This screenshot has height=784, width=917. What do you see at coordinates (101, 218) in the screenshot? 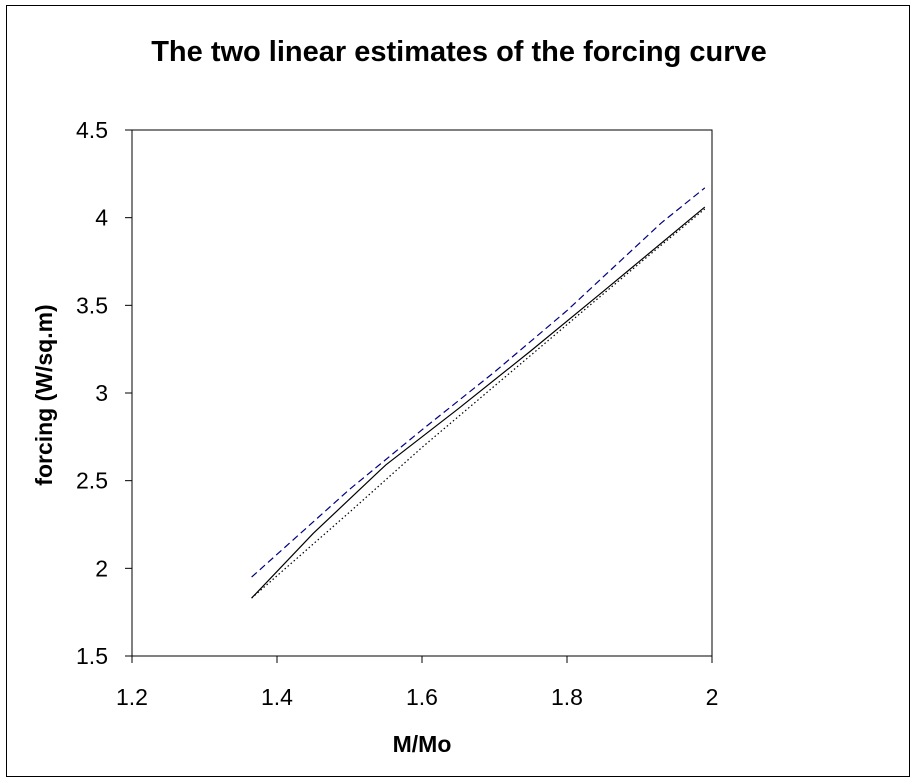
I see `y-tick-label: 4` at bounding box center [101, 218].